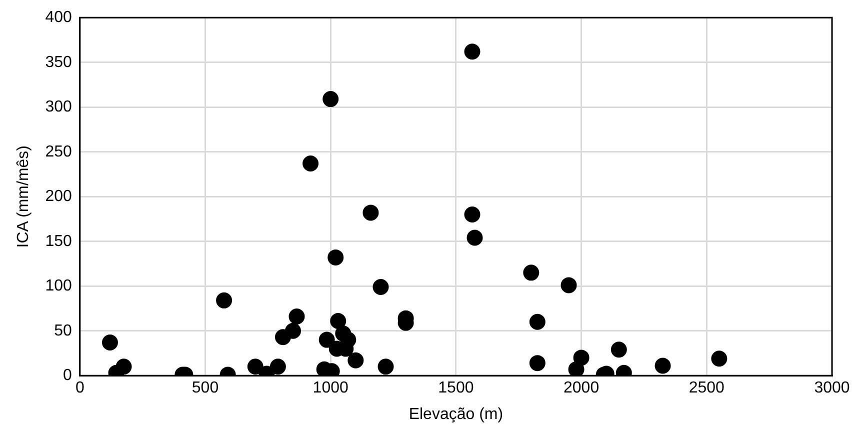  I want to click on x-tick-label: 1000, so click(330, 388).